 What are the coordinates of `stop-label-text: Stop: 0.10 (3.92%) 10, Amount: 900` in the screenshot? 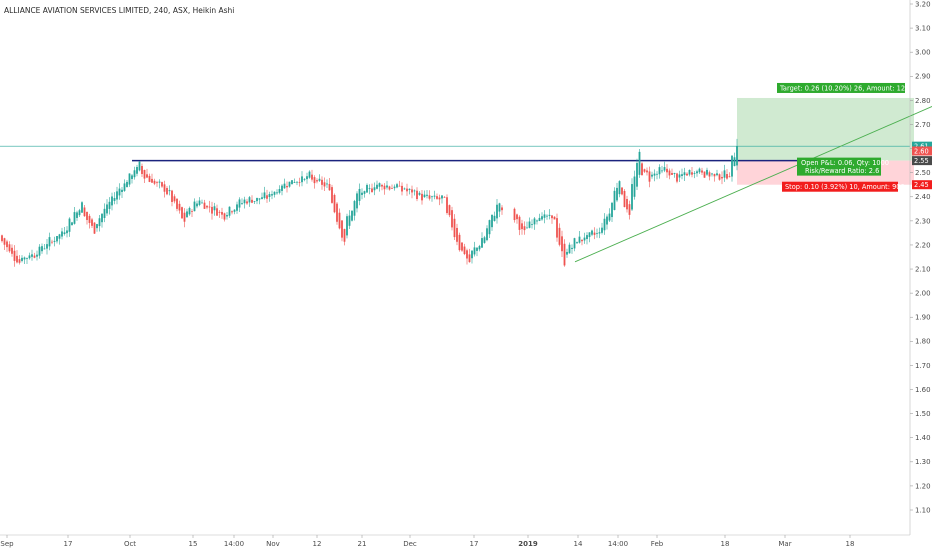 It's located at (845, 187).